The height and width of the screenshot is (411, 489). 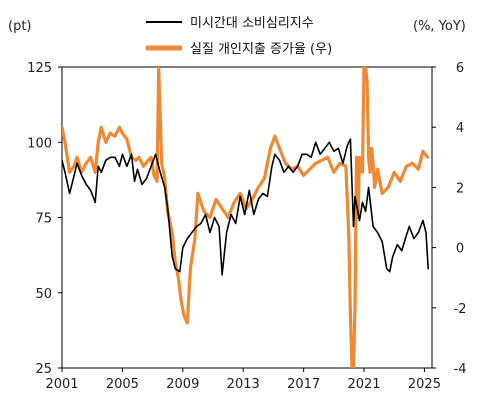 I want to click on left-tick-label-100: 100, so click(x=39, y=143).